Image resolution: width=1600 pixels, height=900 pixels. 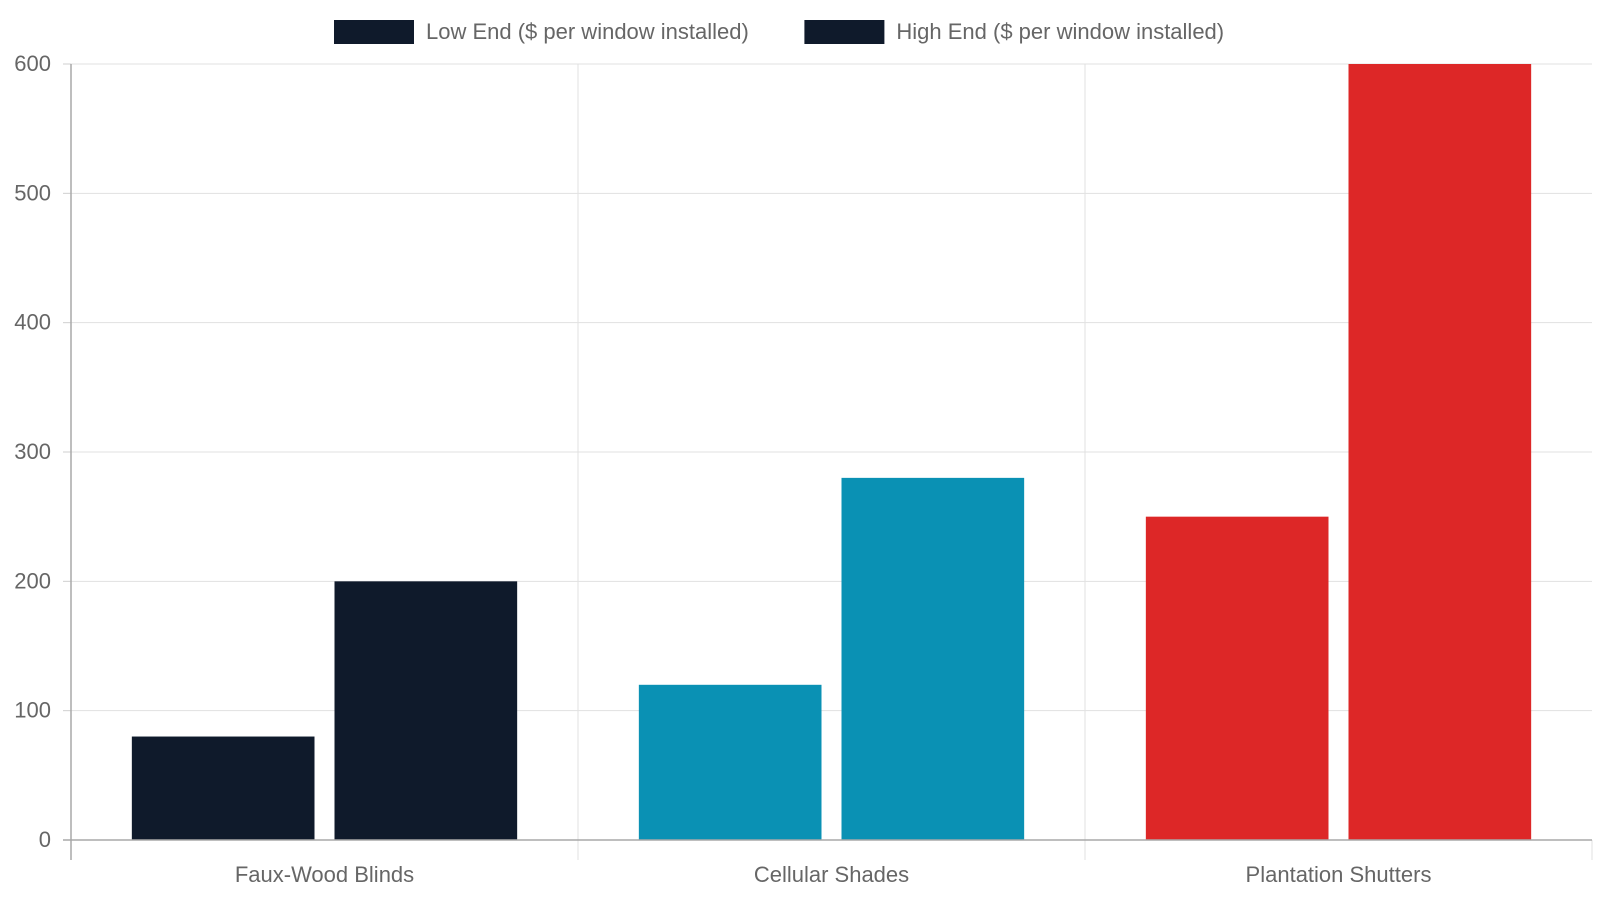 I want to click on y-tick-label: 600, so click(x=32, y=63).